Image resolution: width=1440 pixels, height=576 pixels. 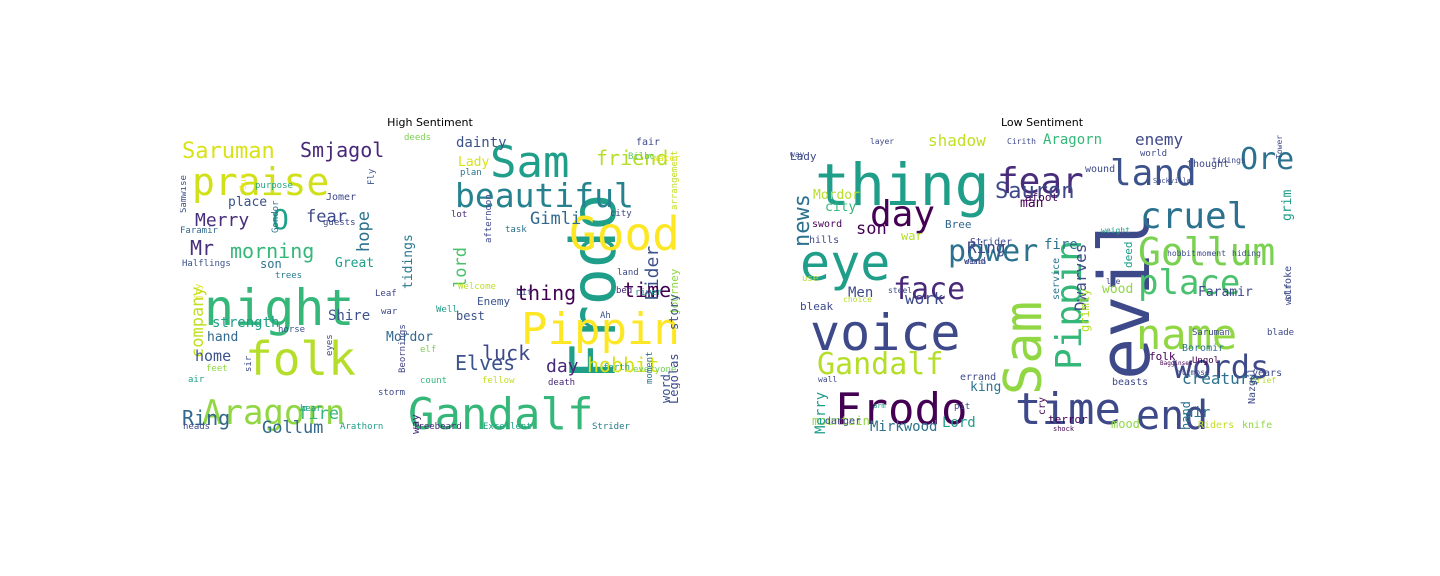 I want to click on word-boromir: Boromir, so click(x=1203, y=348).